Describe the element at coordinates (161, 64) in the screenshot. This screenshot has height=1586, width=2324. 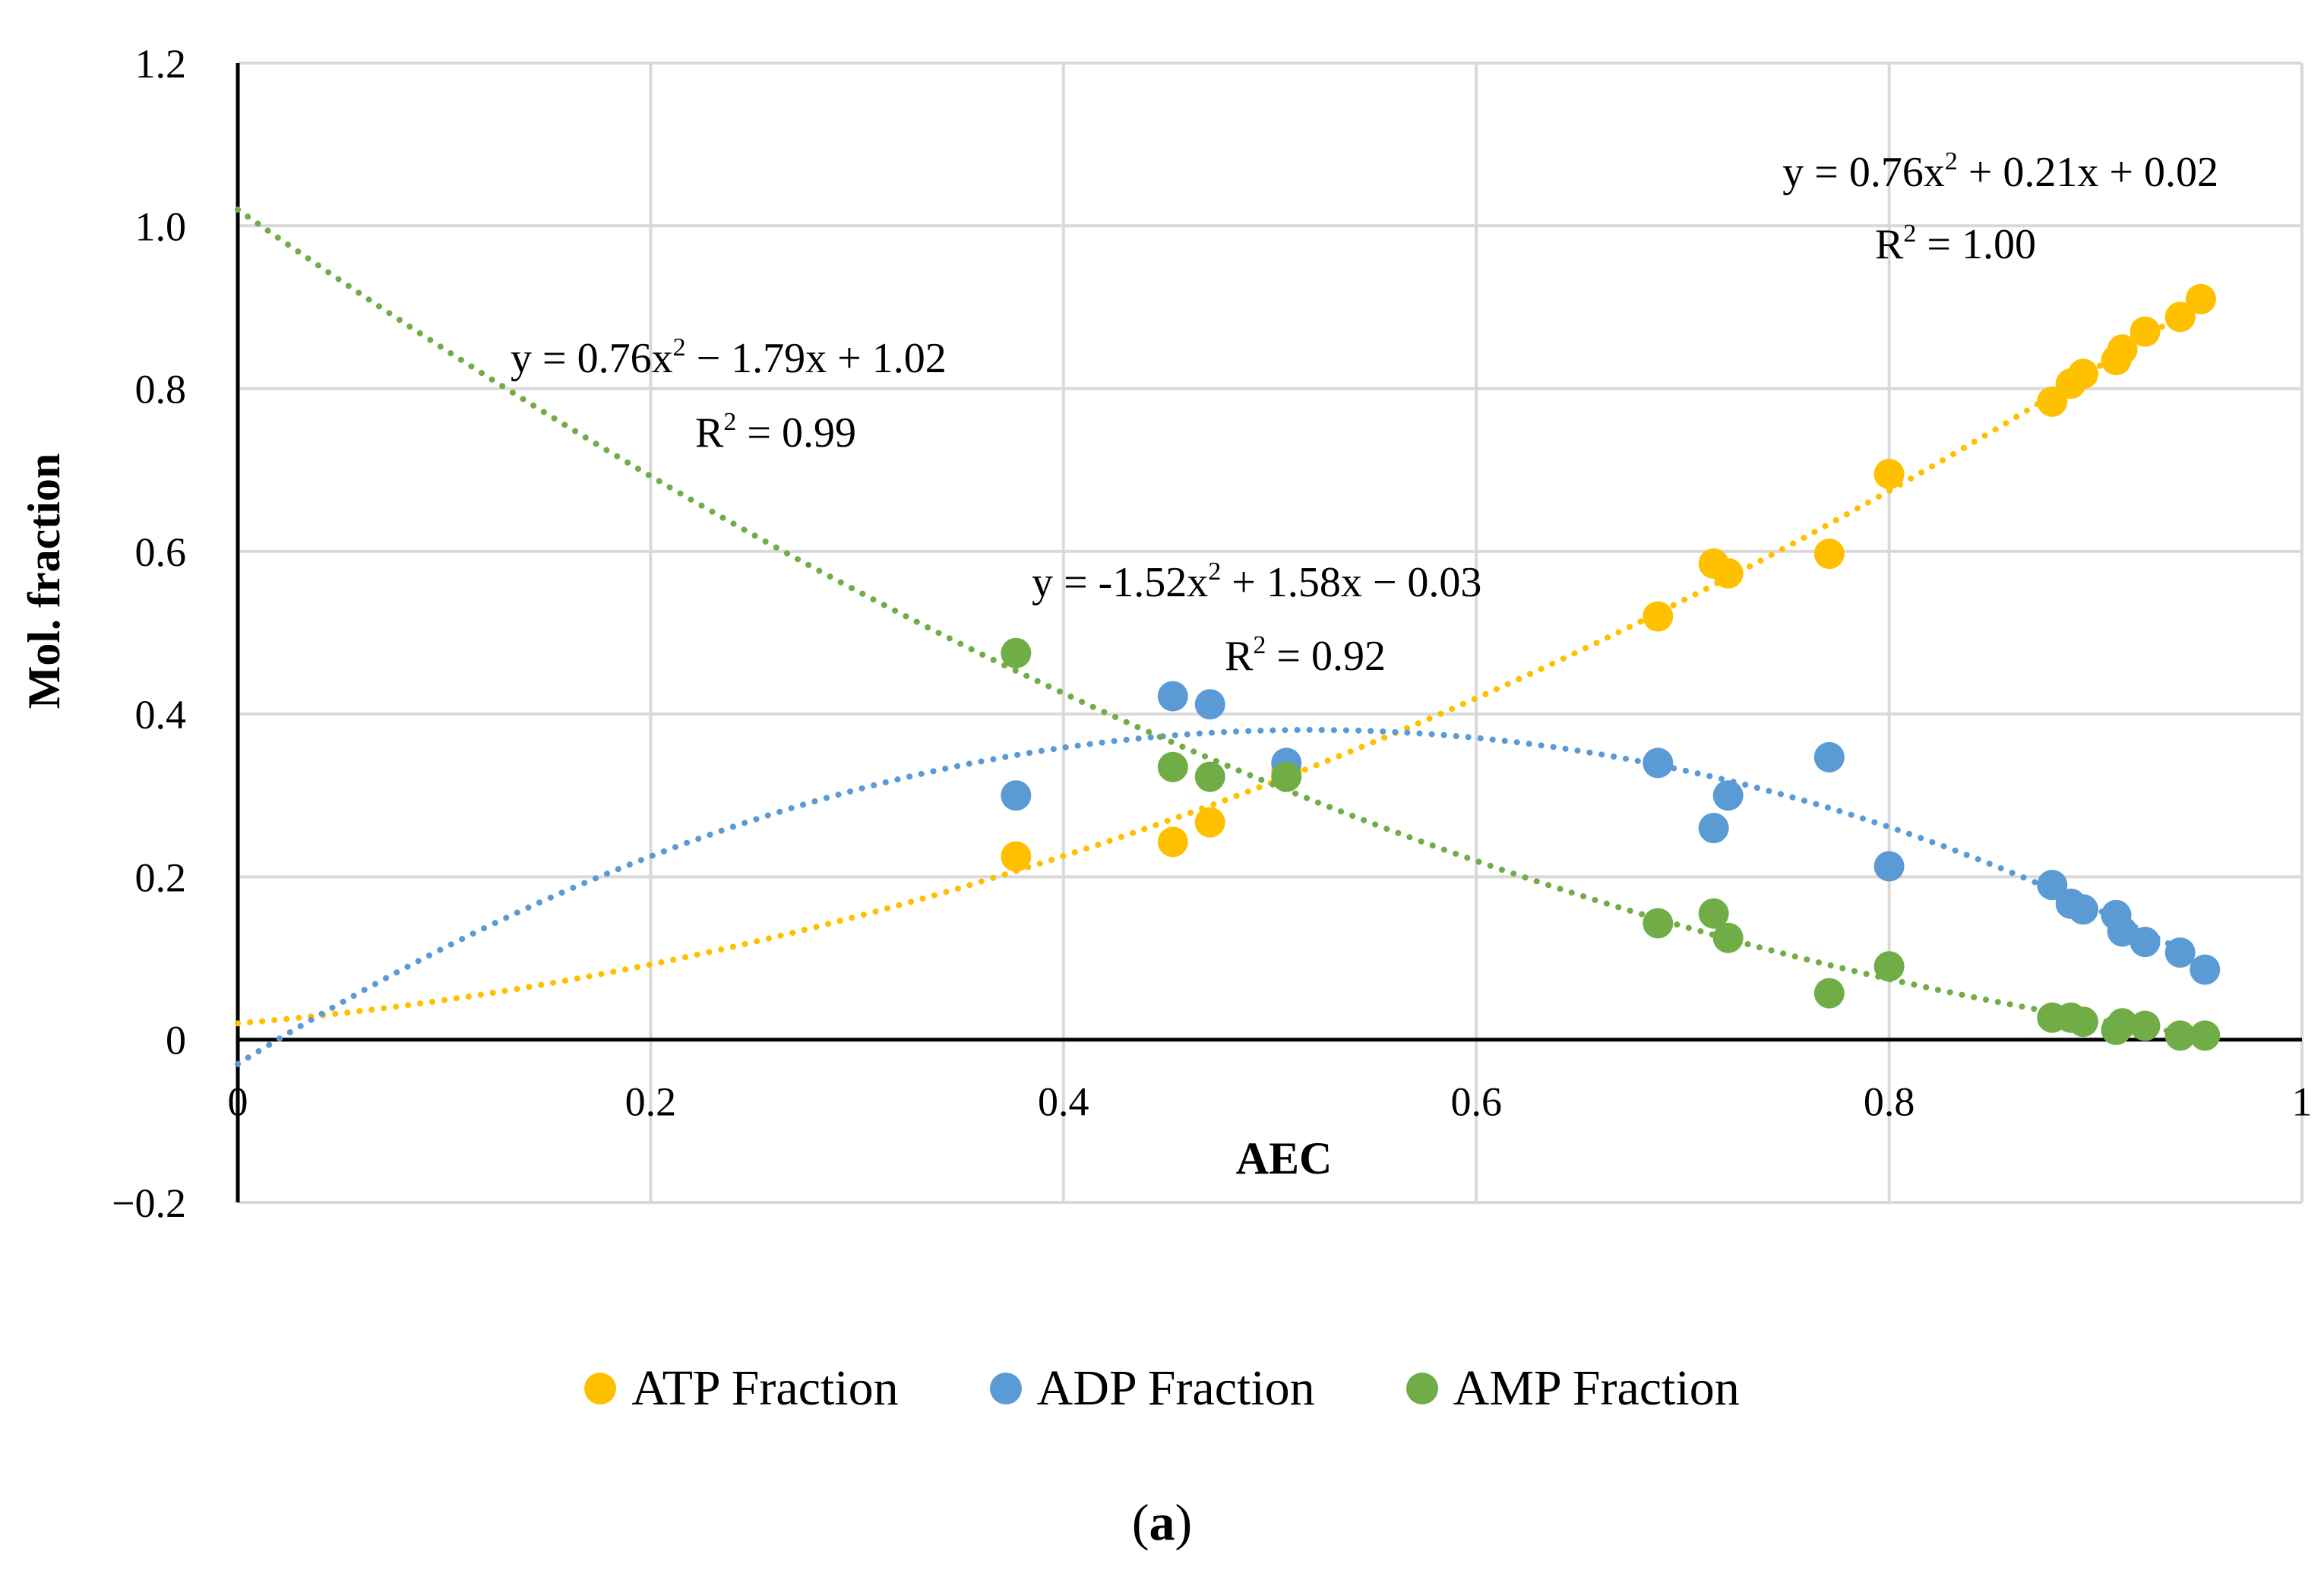
I see `y-tick-label: 1.2` at that location.